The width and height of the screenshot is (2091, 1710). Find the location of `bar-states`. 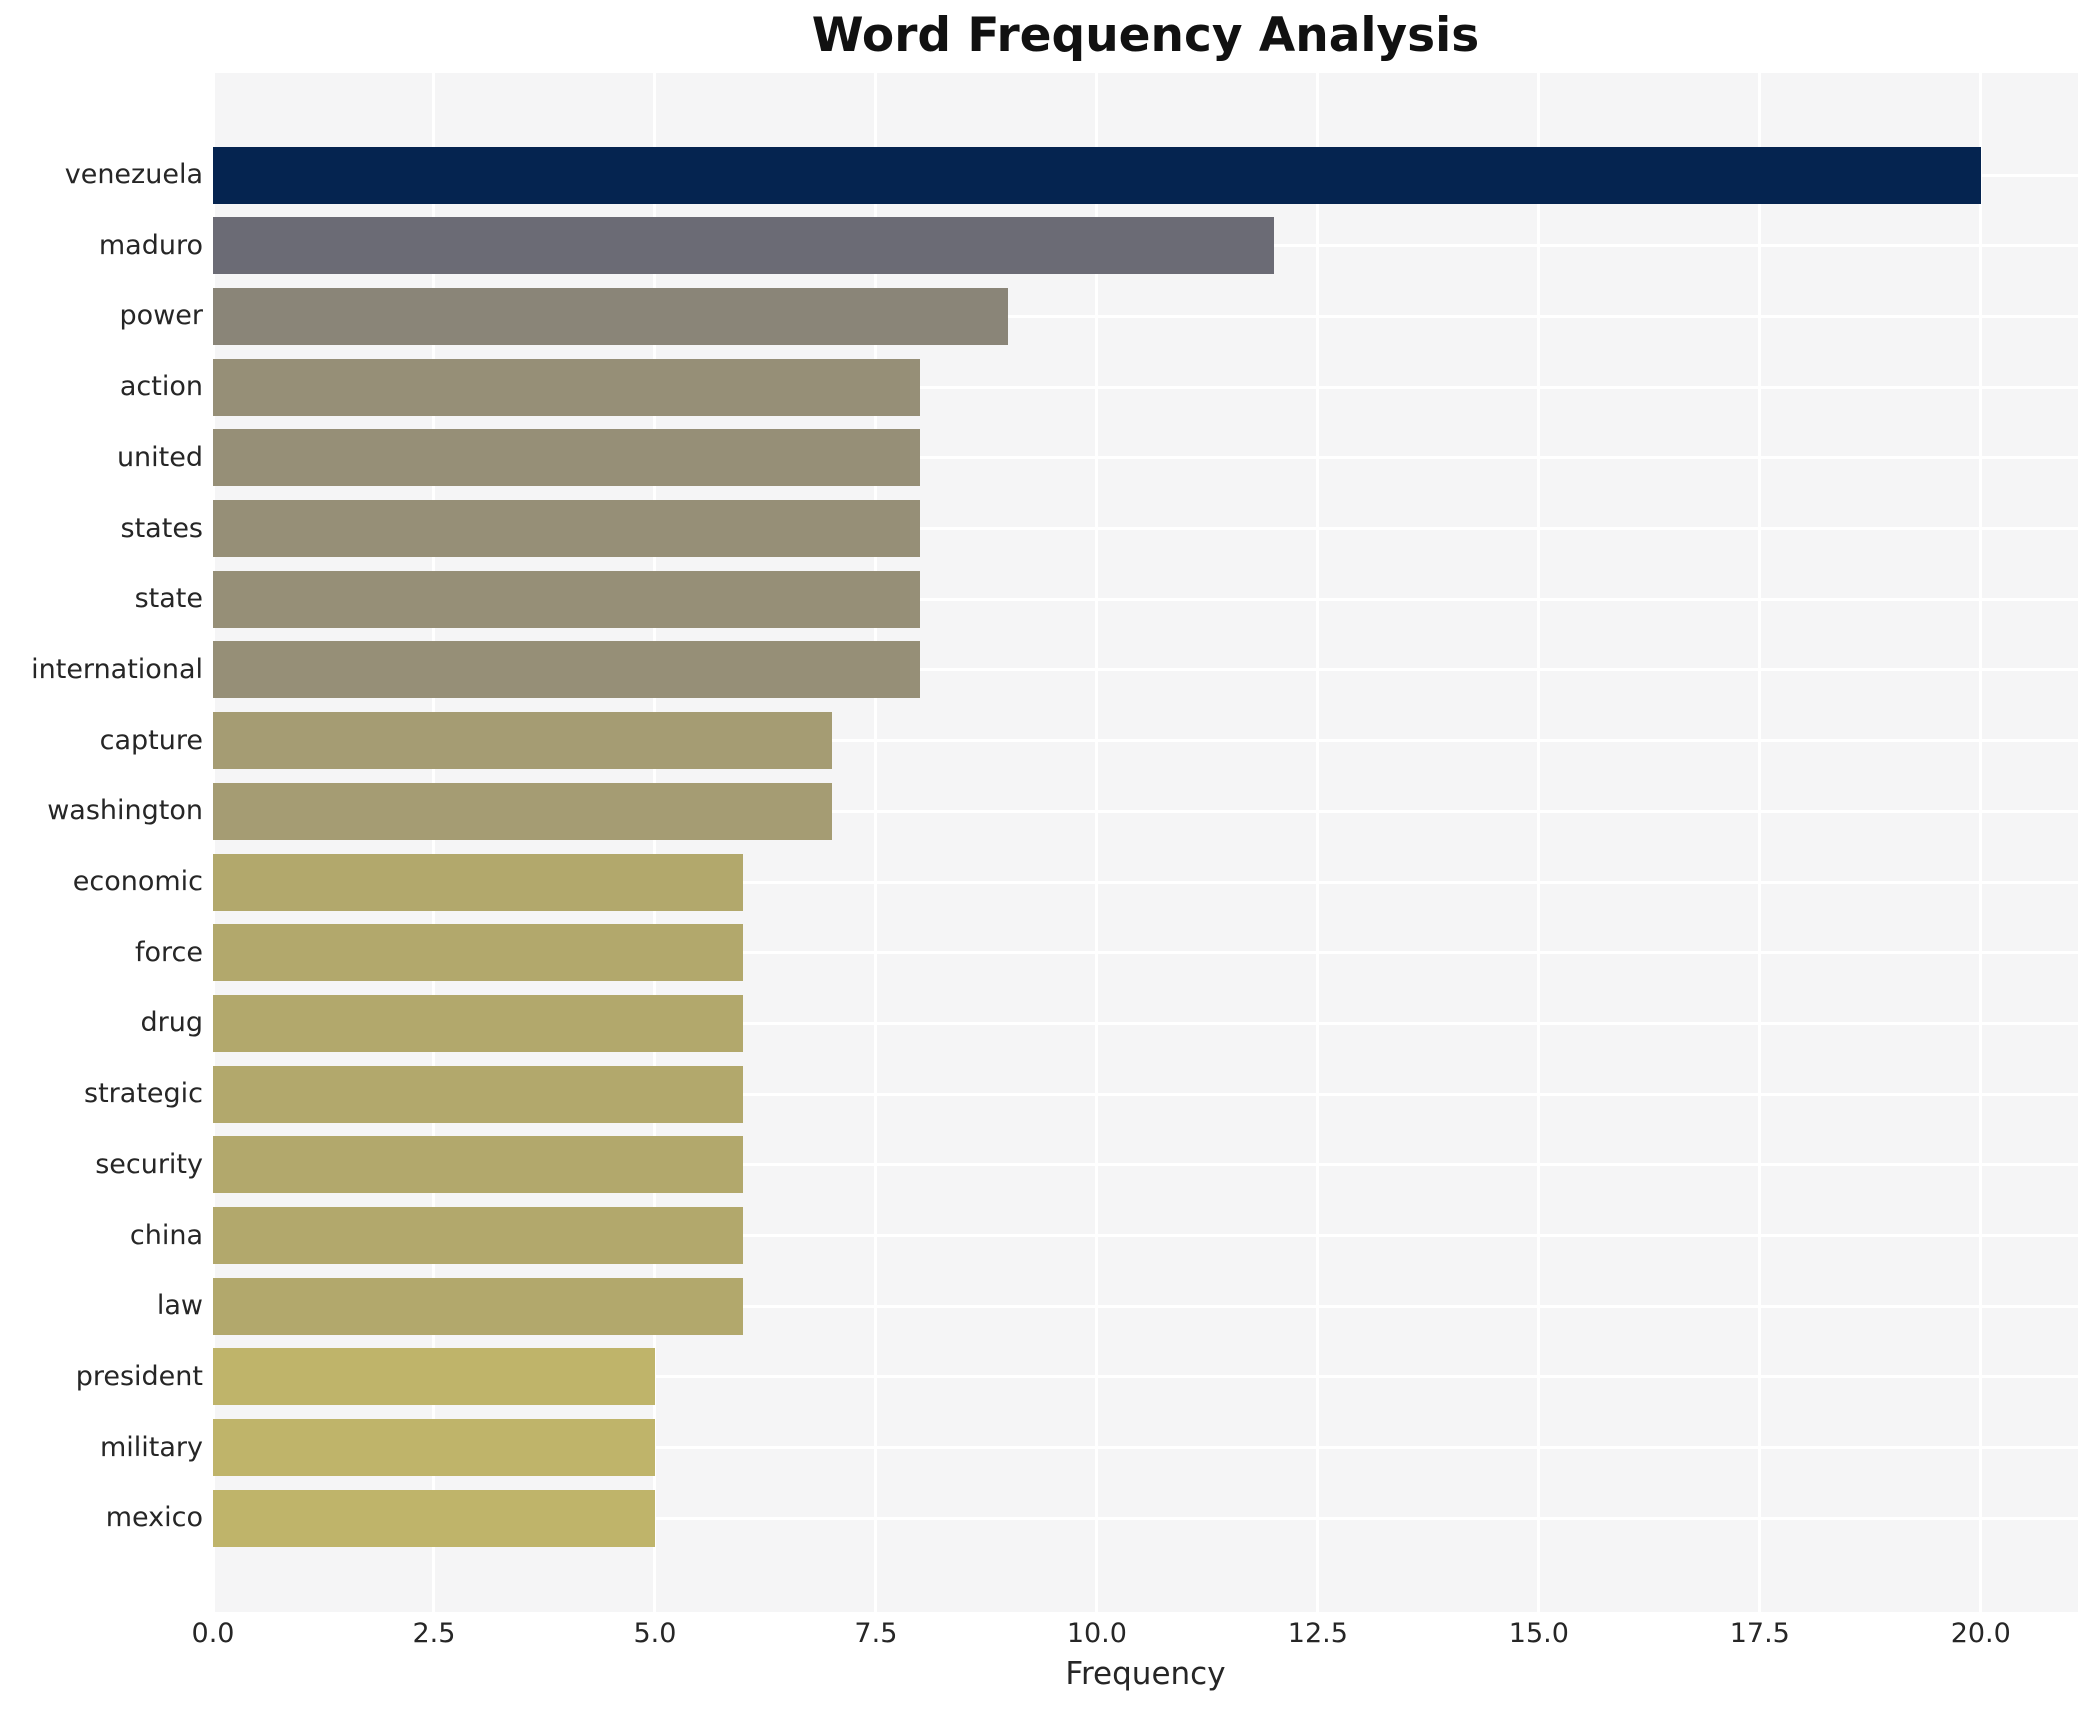

bar-states is located at coordinates (567, 528).